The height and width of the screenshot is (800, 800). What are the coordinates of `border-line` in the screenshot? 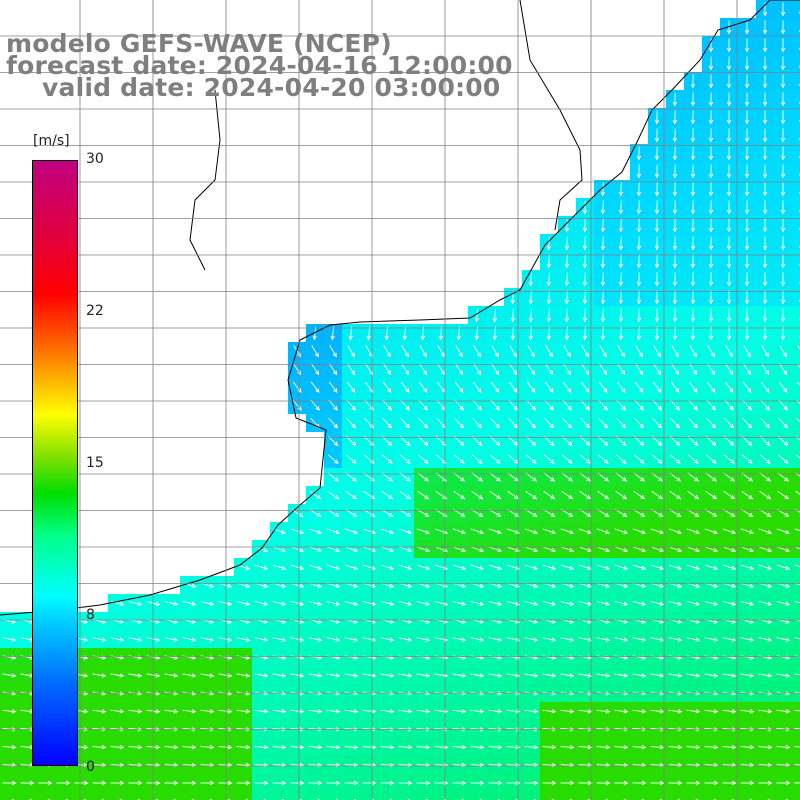 It's located at (551, 115).